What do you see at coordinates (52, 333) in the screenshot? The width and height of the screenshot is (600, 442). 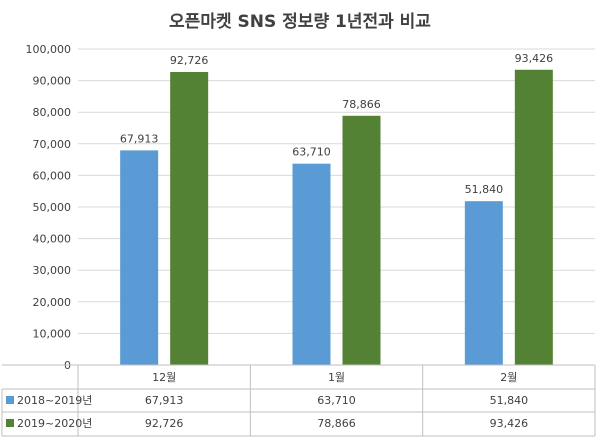 I see `y-tick-label: 10,000` at bounding box center [52, 333].